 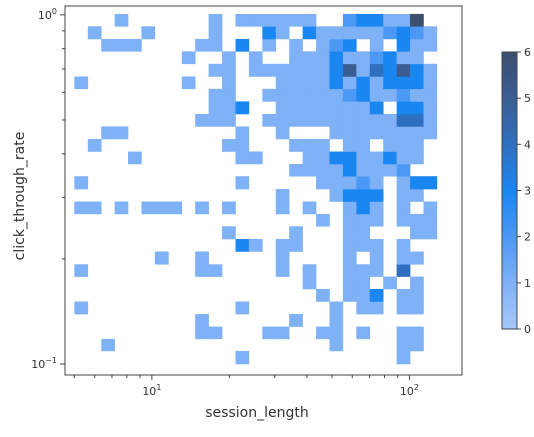 I want to click on colorbar-tick-label: 0, so click(x=527, y=329).